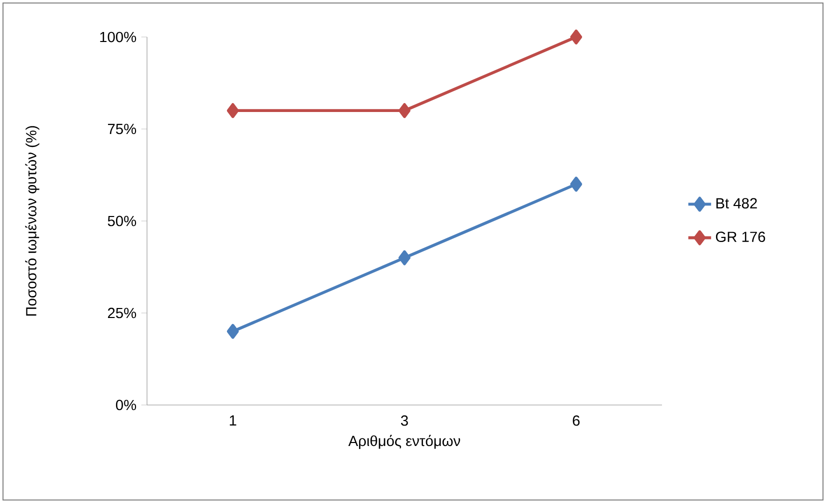 This screenshot has width=826, height=503. What do you see at coordinates (122, 221) in the screenshot?
I see `y-tick-label: 50%` at bounding box center [122, 221].